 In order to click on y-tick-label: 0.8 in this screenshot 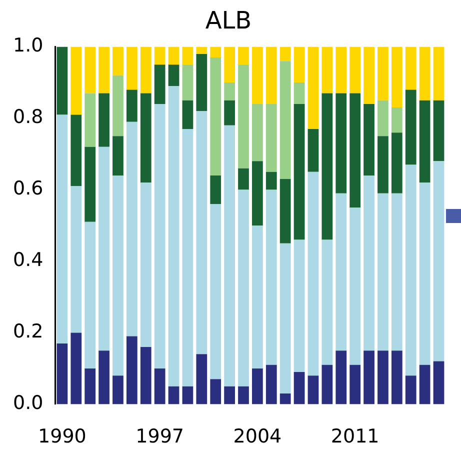, I will do `click(28, 117)`.